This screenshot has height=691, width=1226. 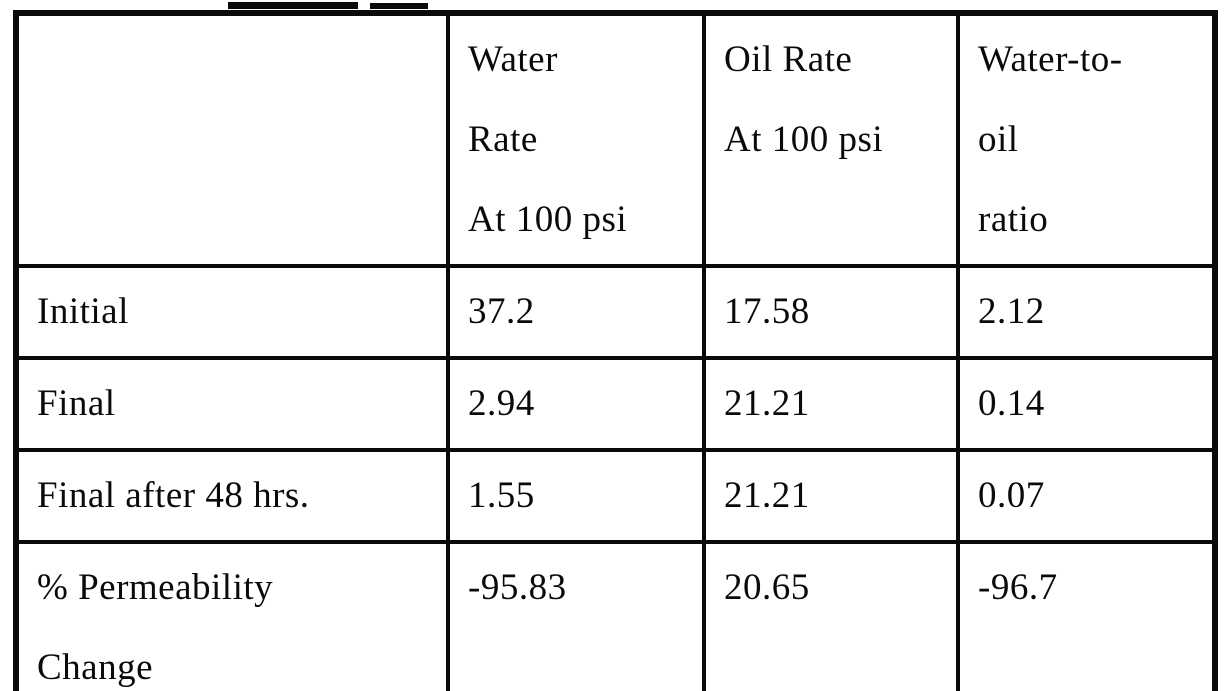 What do you see at coordinates (232, 496) in the screenshot?
I see `row-label-final-after-48-hrs: Final after 48 hrs.` at bounding box center [232, 496].